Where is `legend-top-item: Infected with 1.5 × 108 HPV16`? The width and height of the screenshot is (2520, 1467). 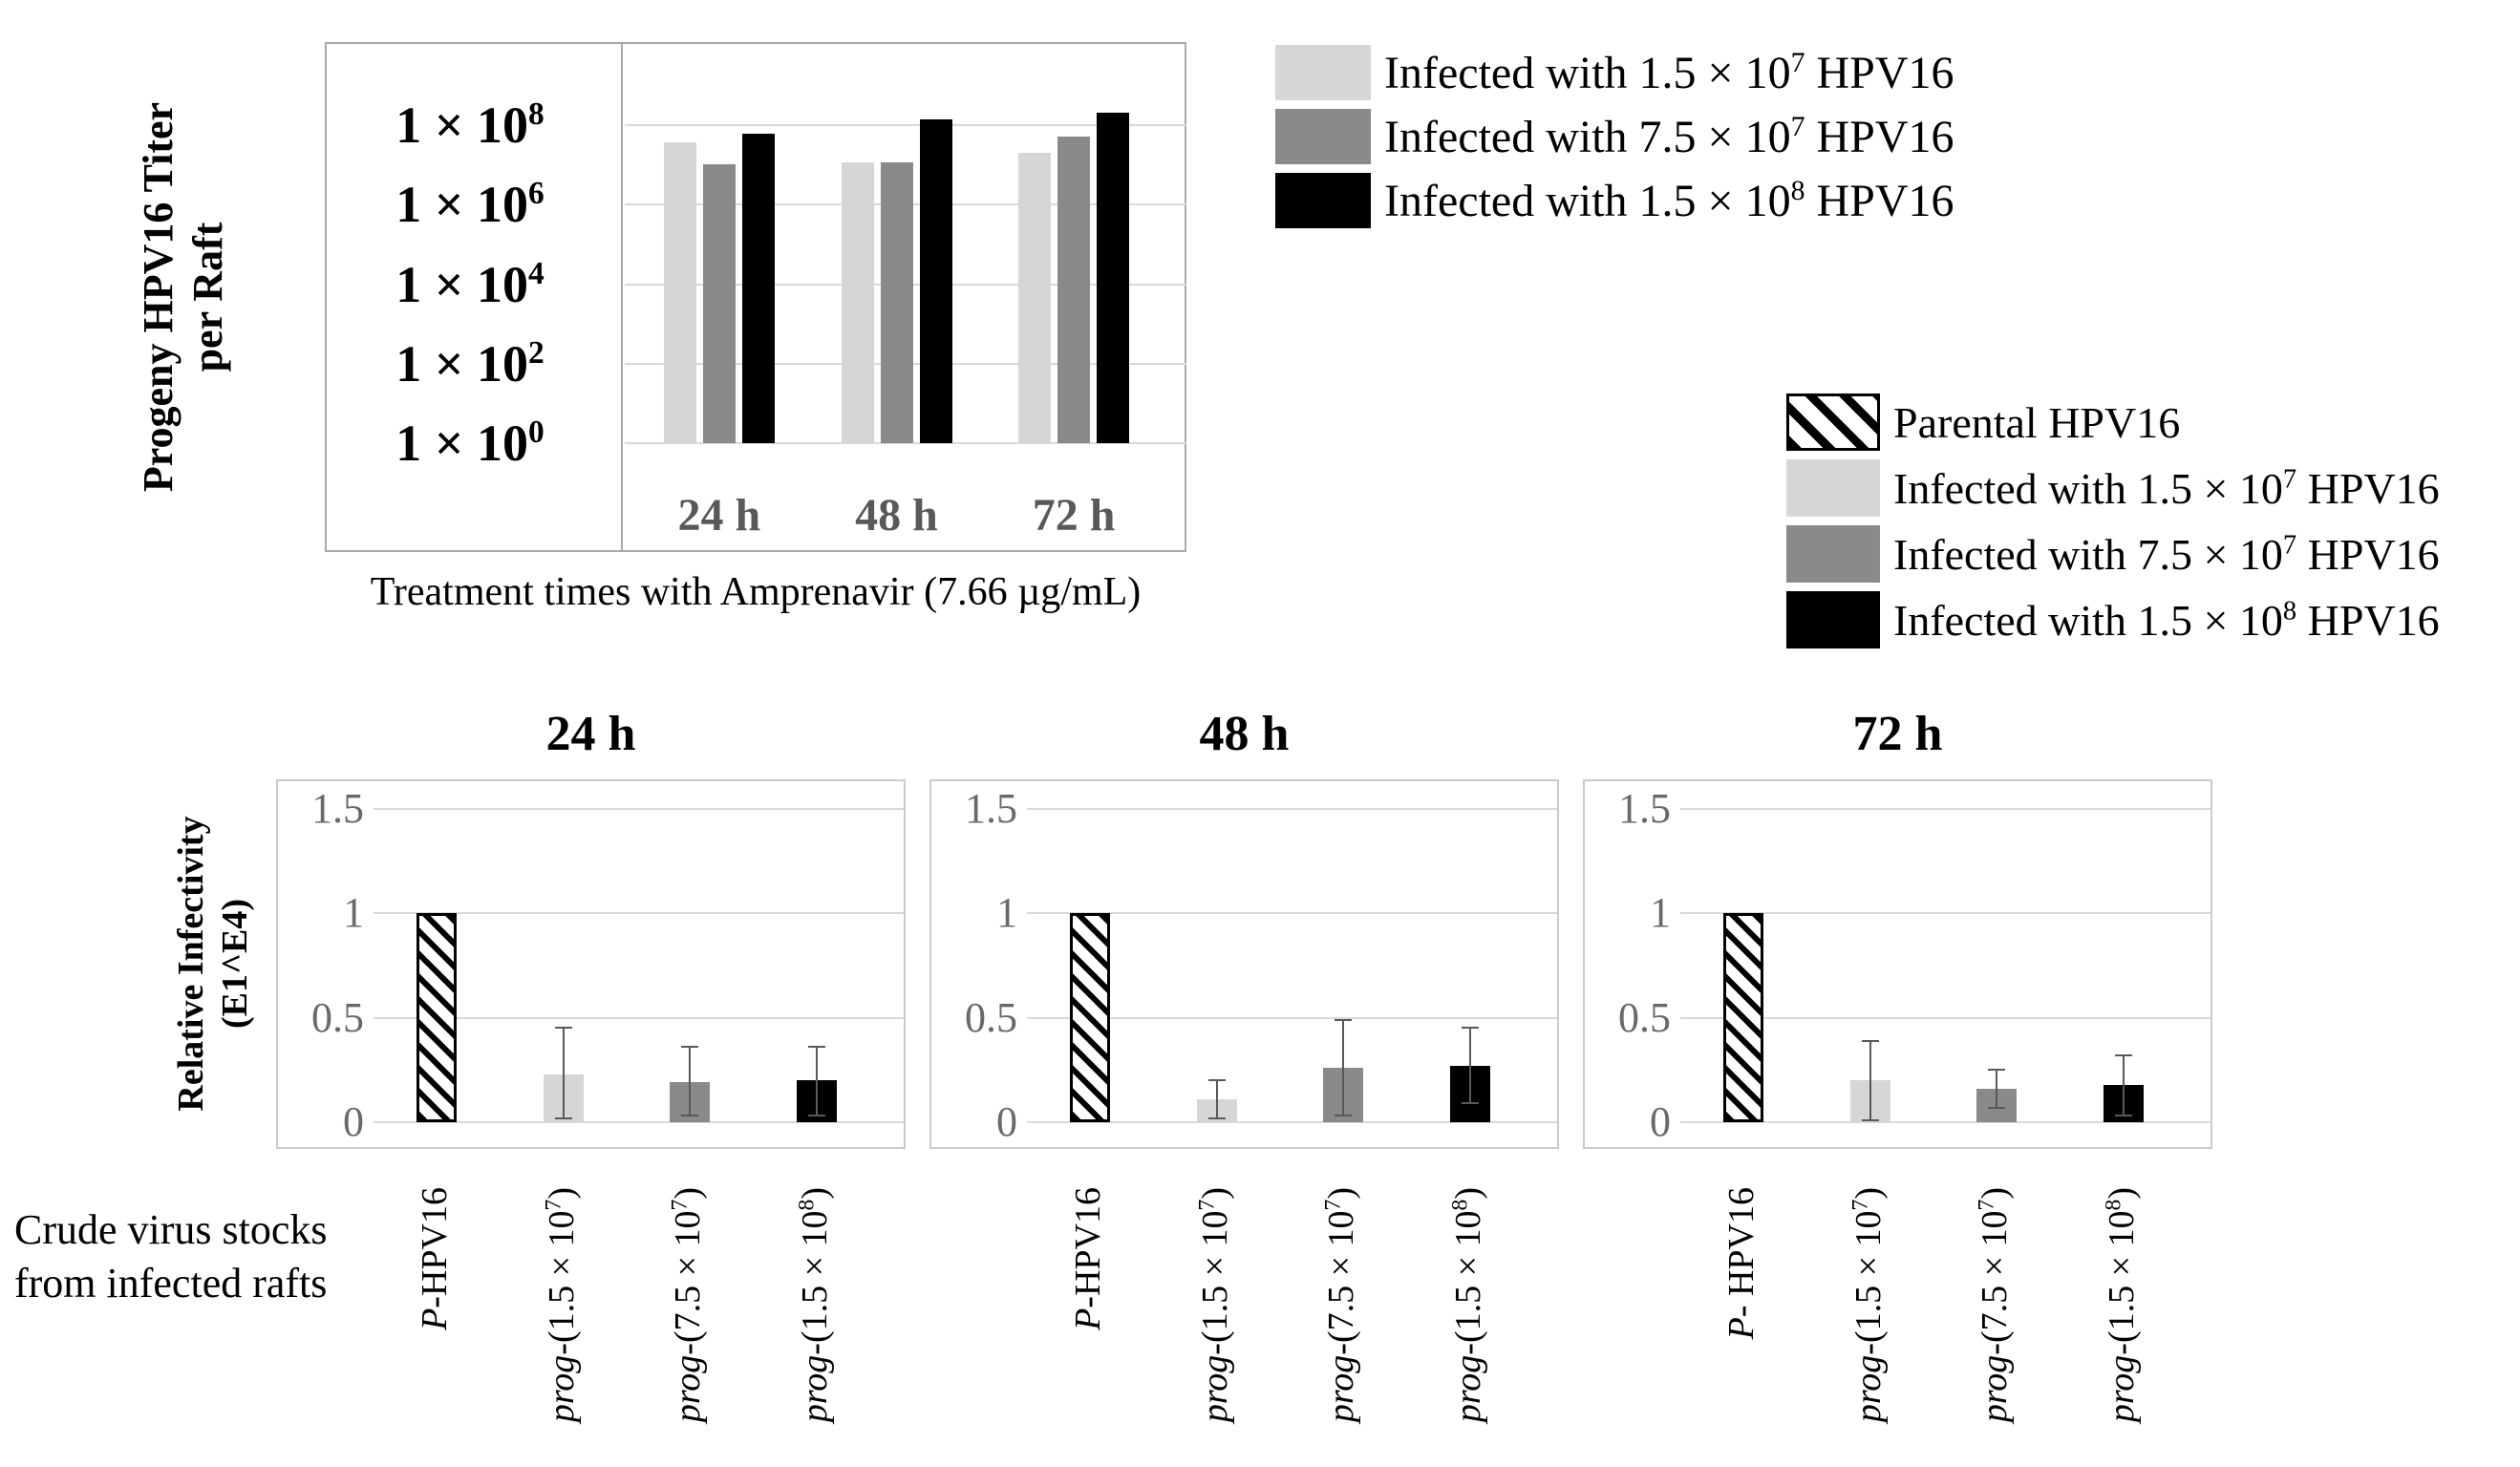 legend-top-item: Infected with 1.5 × 108 HPV16 is located at coordinates (1615, 201).